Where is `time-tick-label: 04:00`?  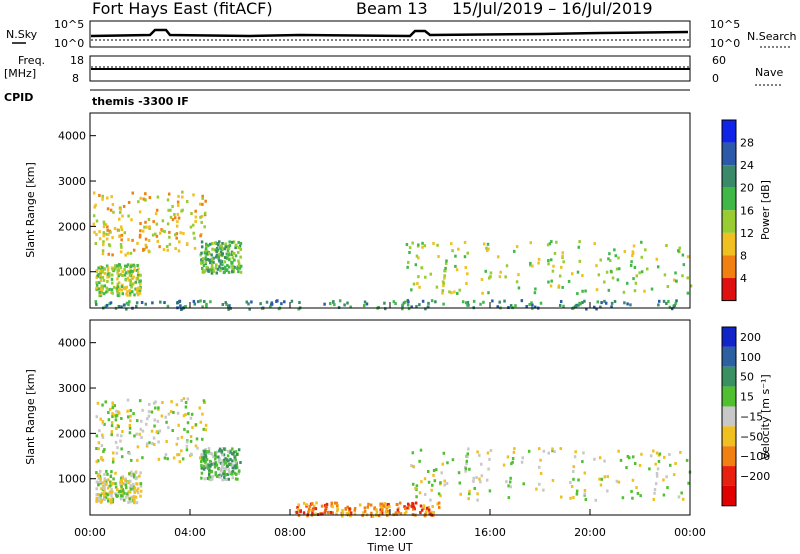 time-tick-label: 04:00 is located at coordinates (190, 532).